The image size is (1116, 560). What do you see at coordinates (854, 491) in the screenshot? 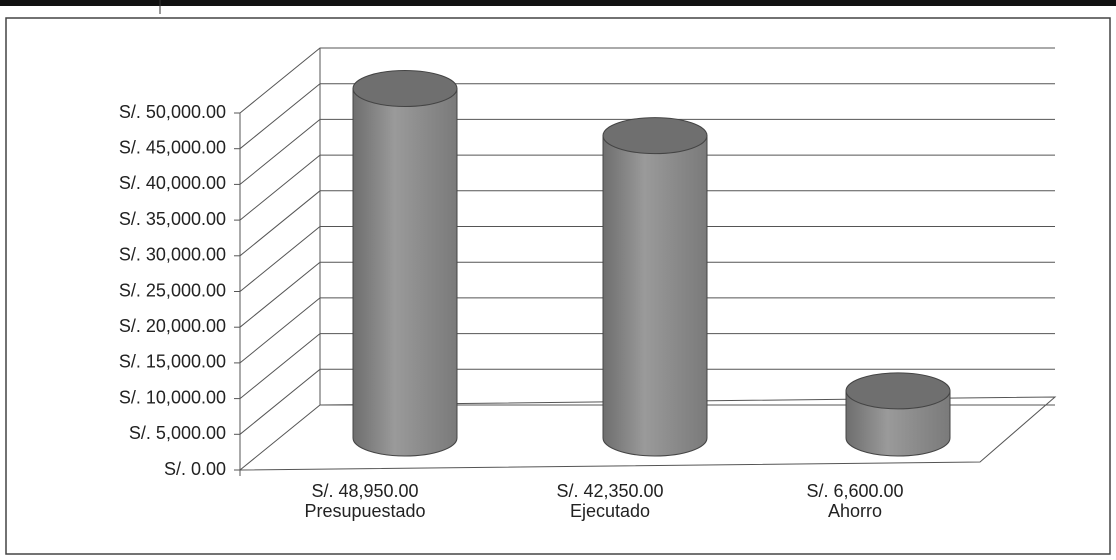
I see `value-label: S/. 6,600.00` at bounding box center [854, 491].